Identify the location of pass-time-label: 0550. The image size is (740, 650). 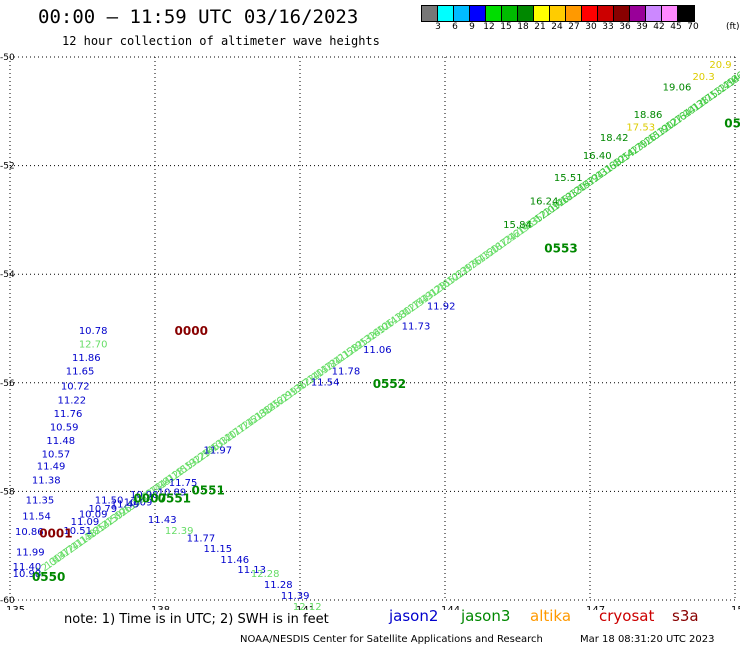
(48, 577).